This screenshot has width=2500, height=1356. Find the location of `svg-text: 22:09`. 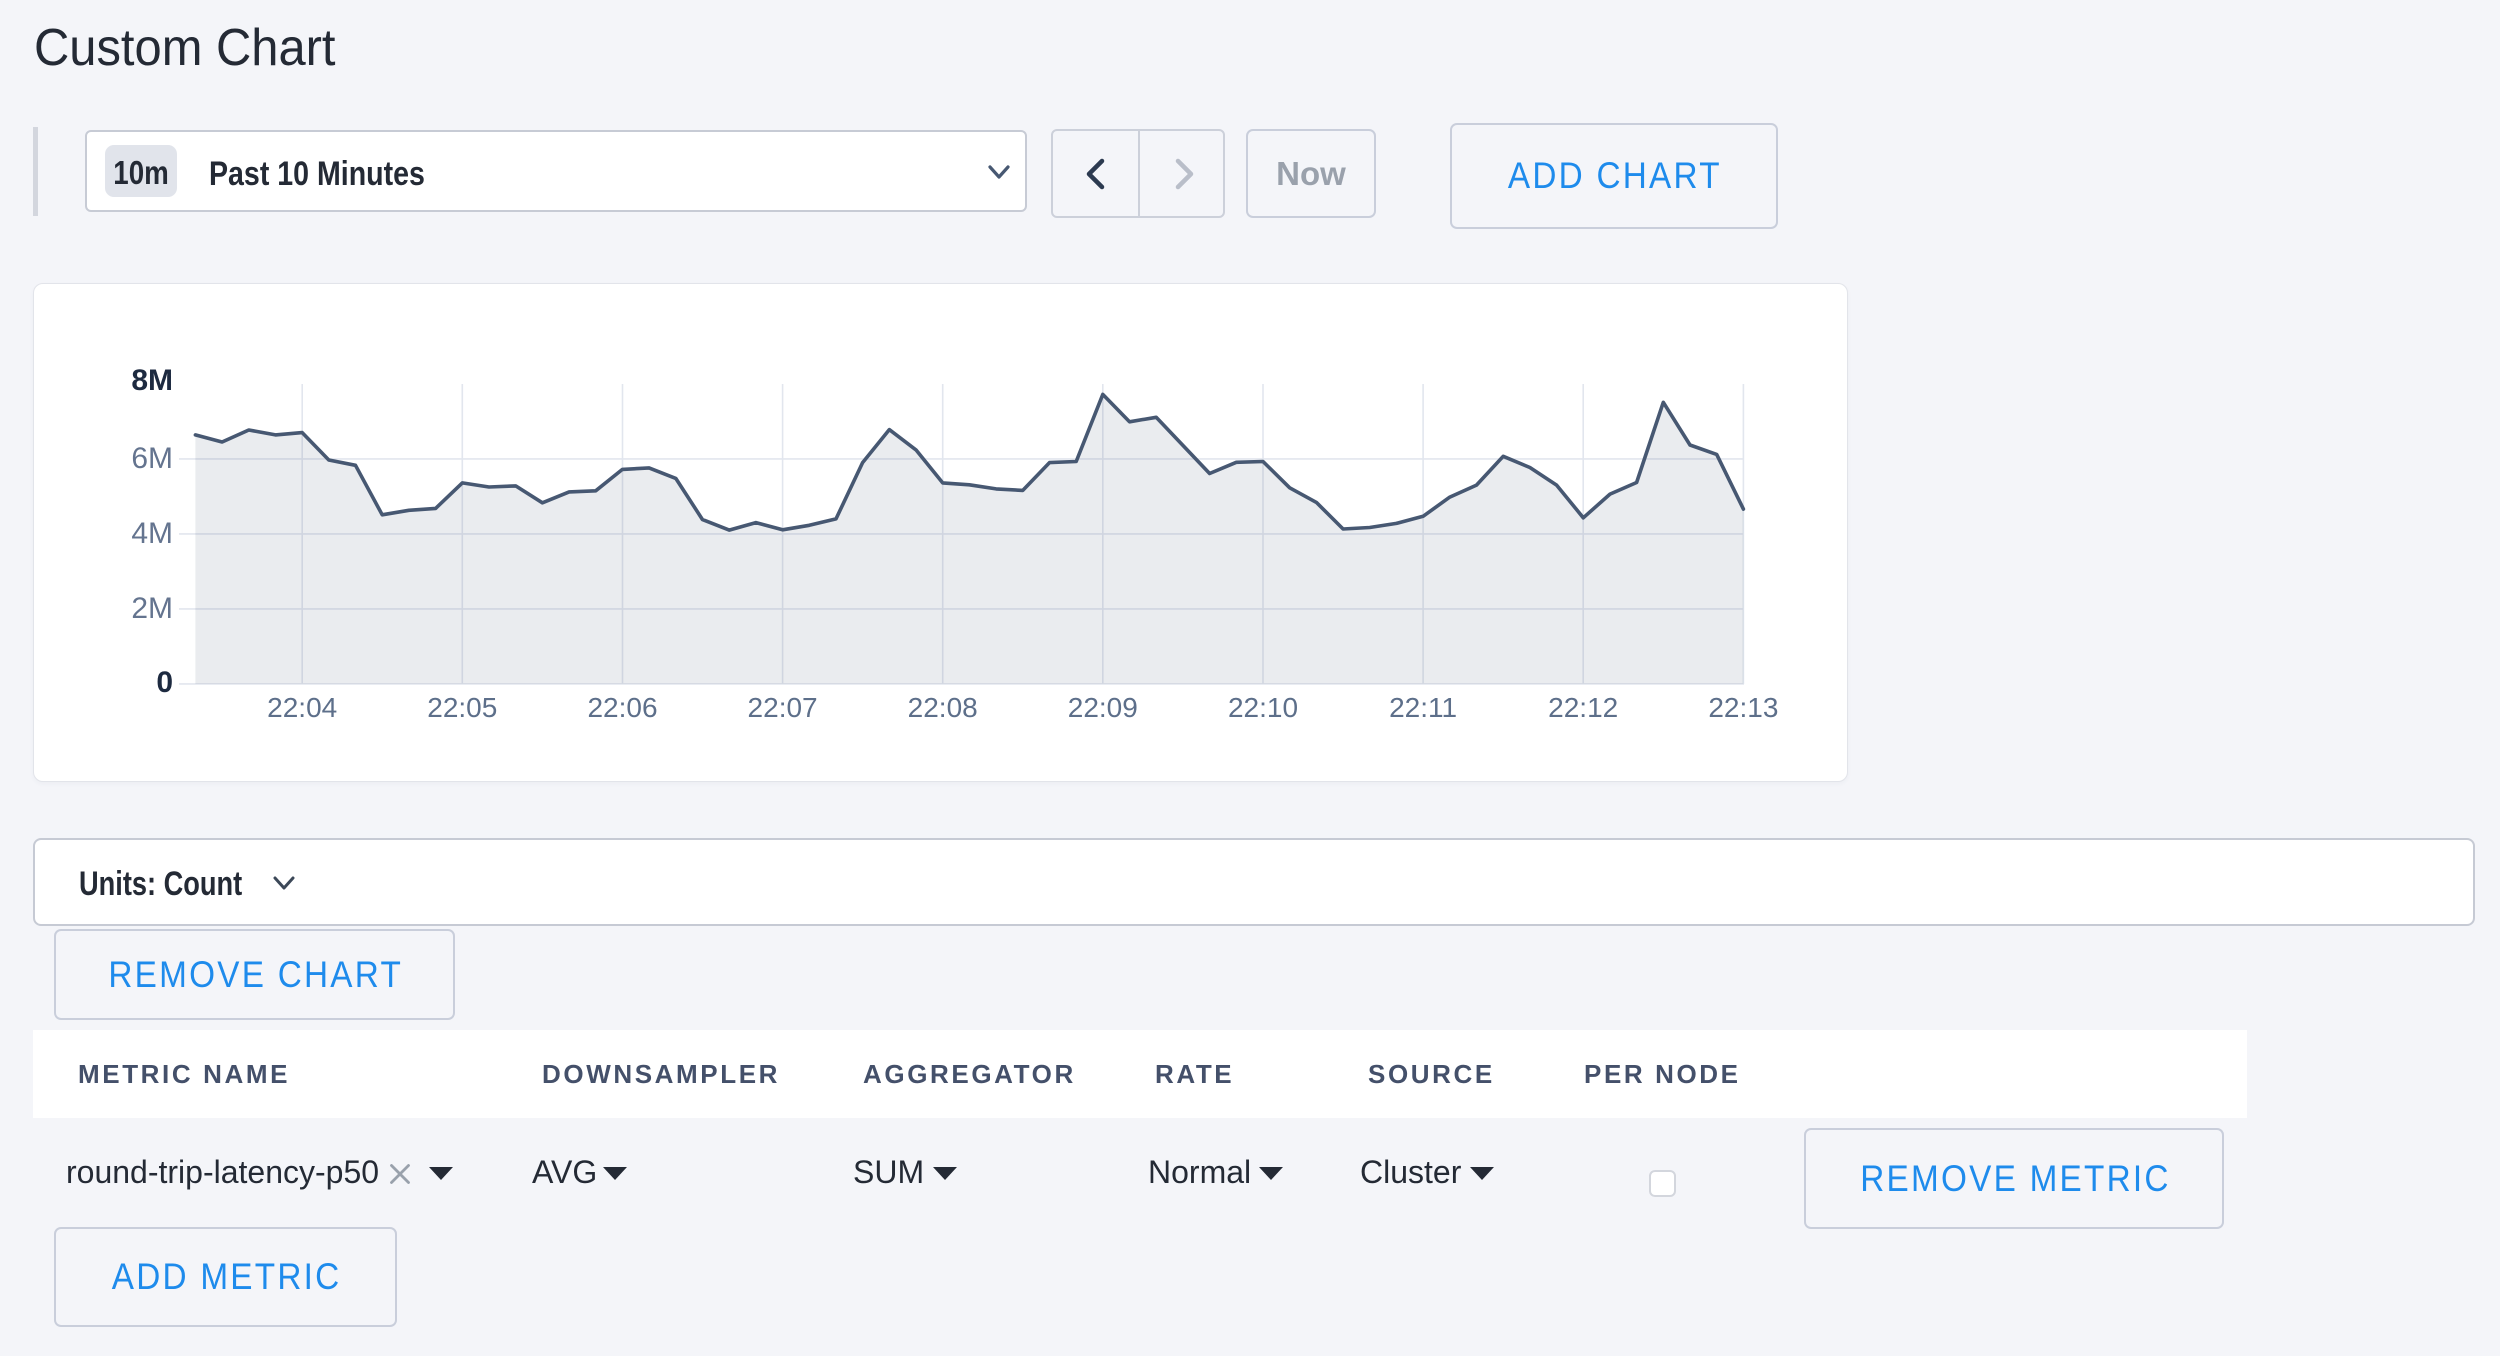

svg-text: 22:09 is located at coordinates (1103, 707).